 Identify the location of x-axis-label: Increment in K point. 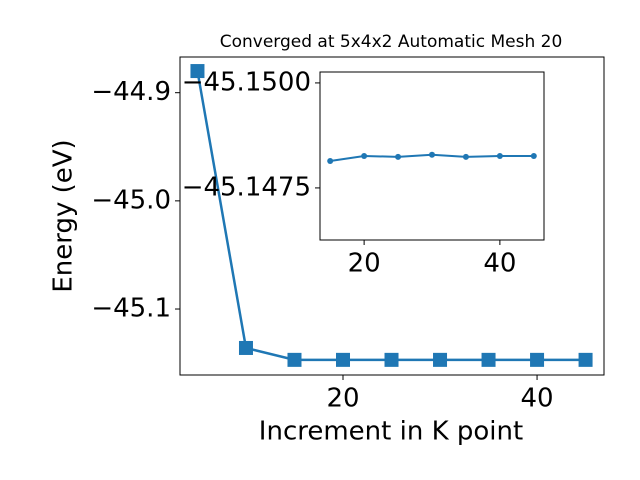
(391, 432).